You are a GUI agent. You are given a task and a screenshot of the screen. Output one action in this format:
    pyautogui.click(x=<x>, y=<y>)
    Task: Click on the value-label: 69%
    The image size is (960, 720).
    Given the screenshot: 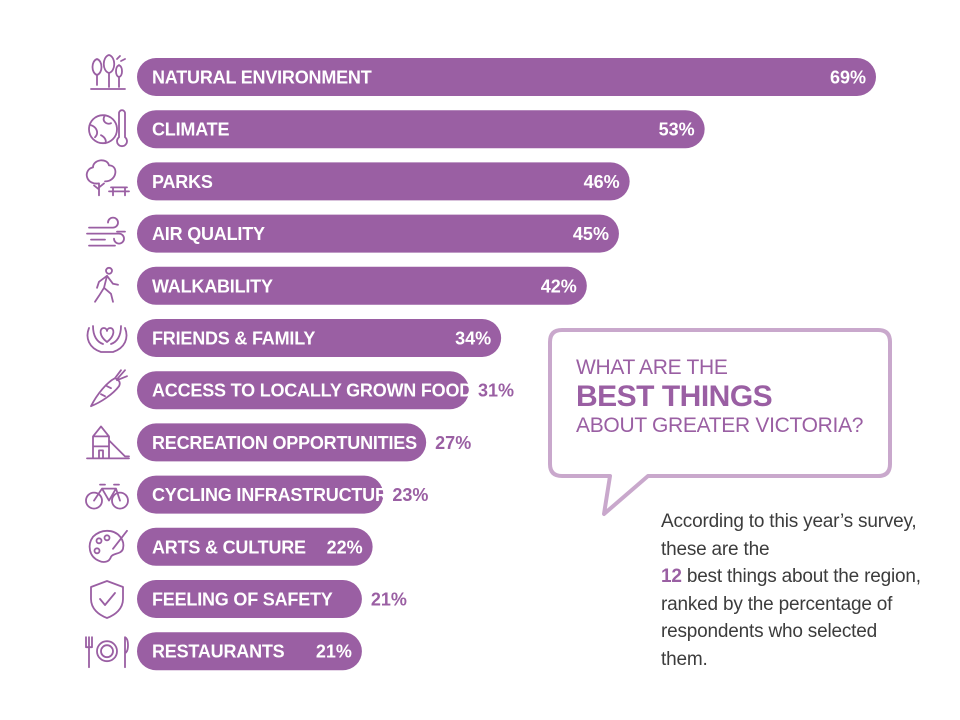 What is the action you would take?
    pyautogui.click(x=848, y=78)
    